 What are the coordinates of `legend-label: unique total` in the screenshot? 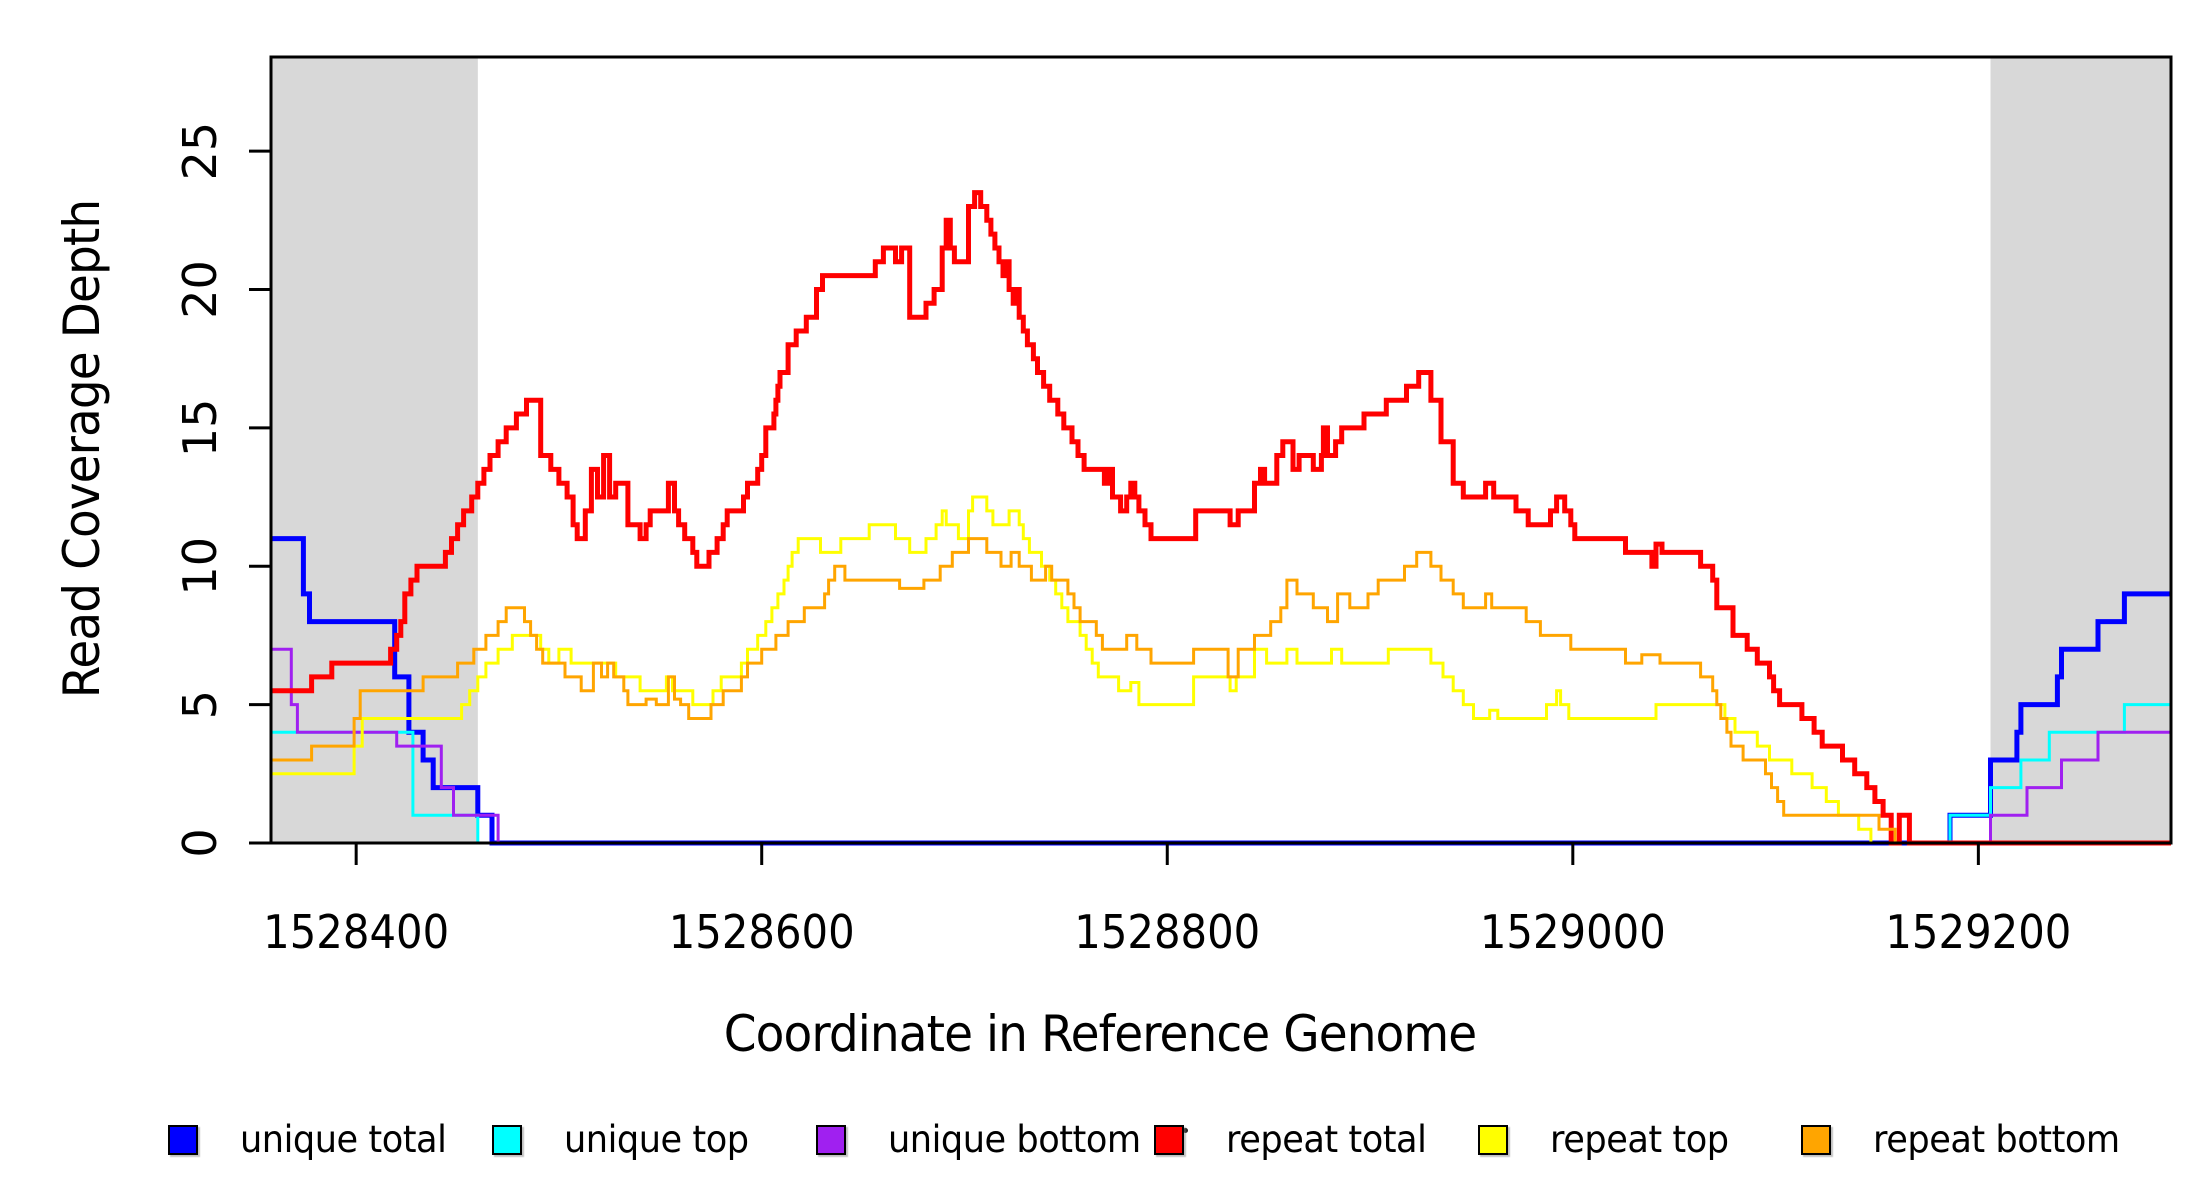 It's located at (343, 1139).